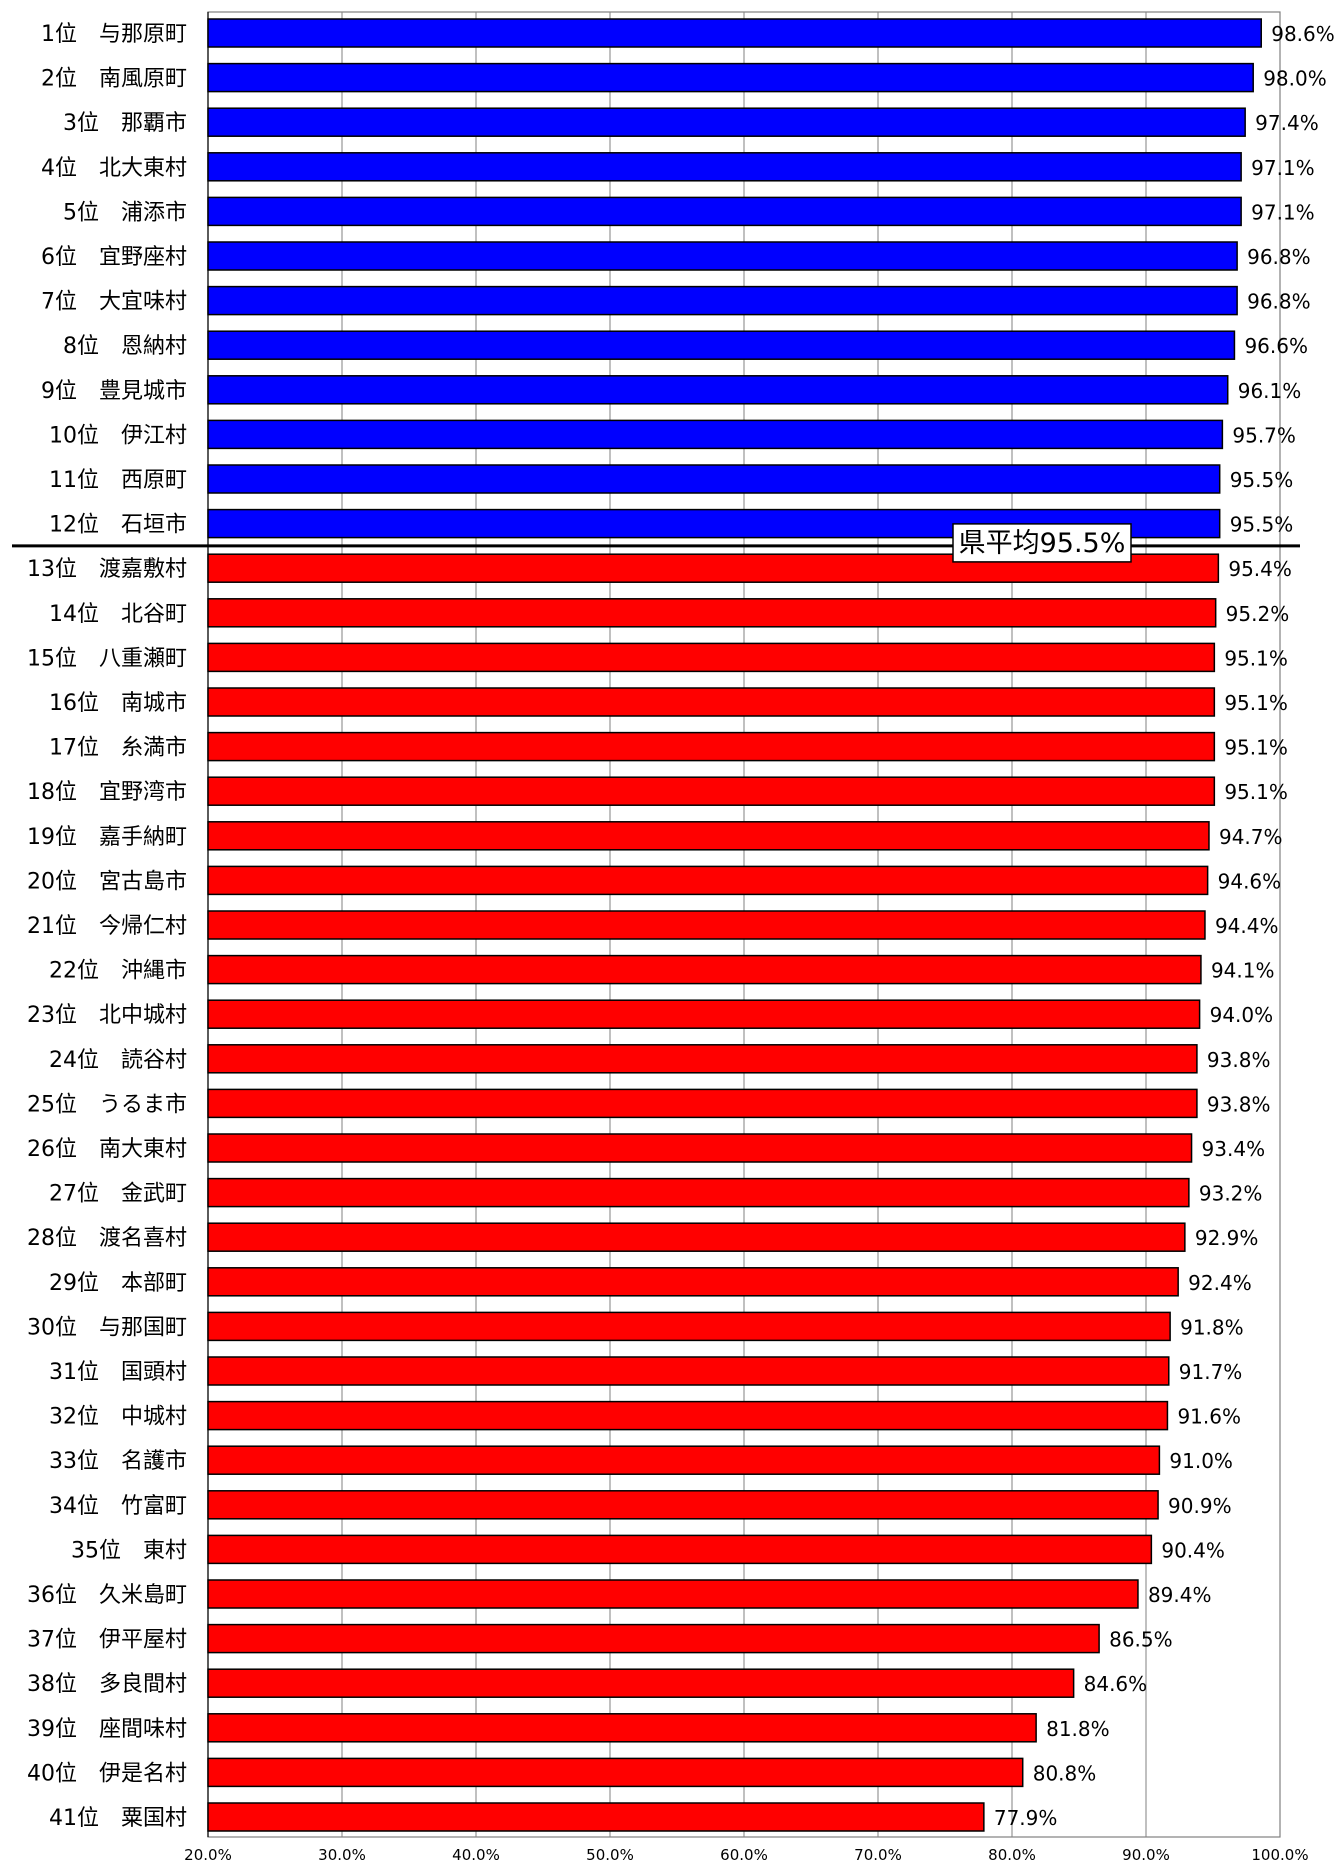  I want to click on value-label: 89.4%, so click(1180, 1595).